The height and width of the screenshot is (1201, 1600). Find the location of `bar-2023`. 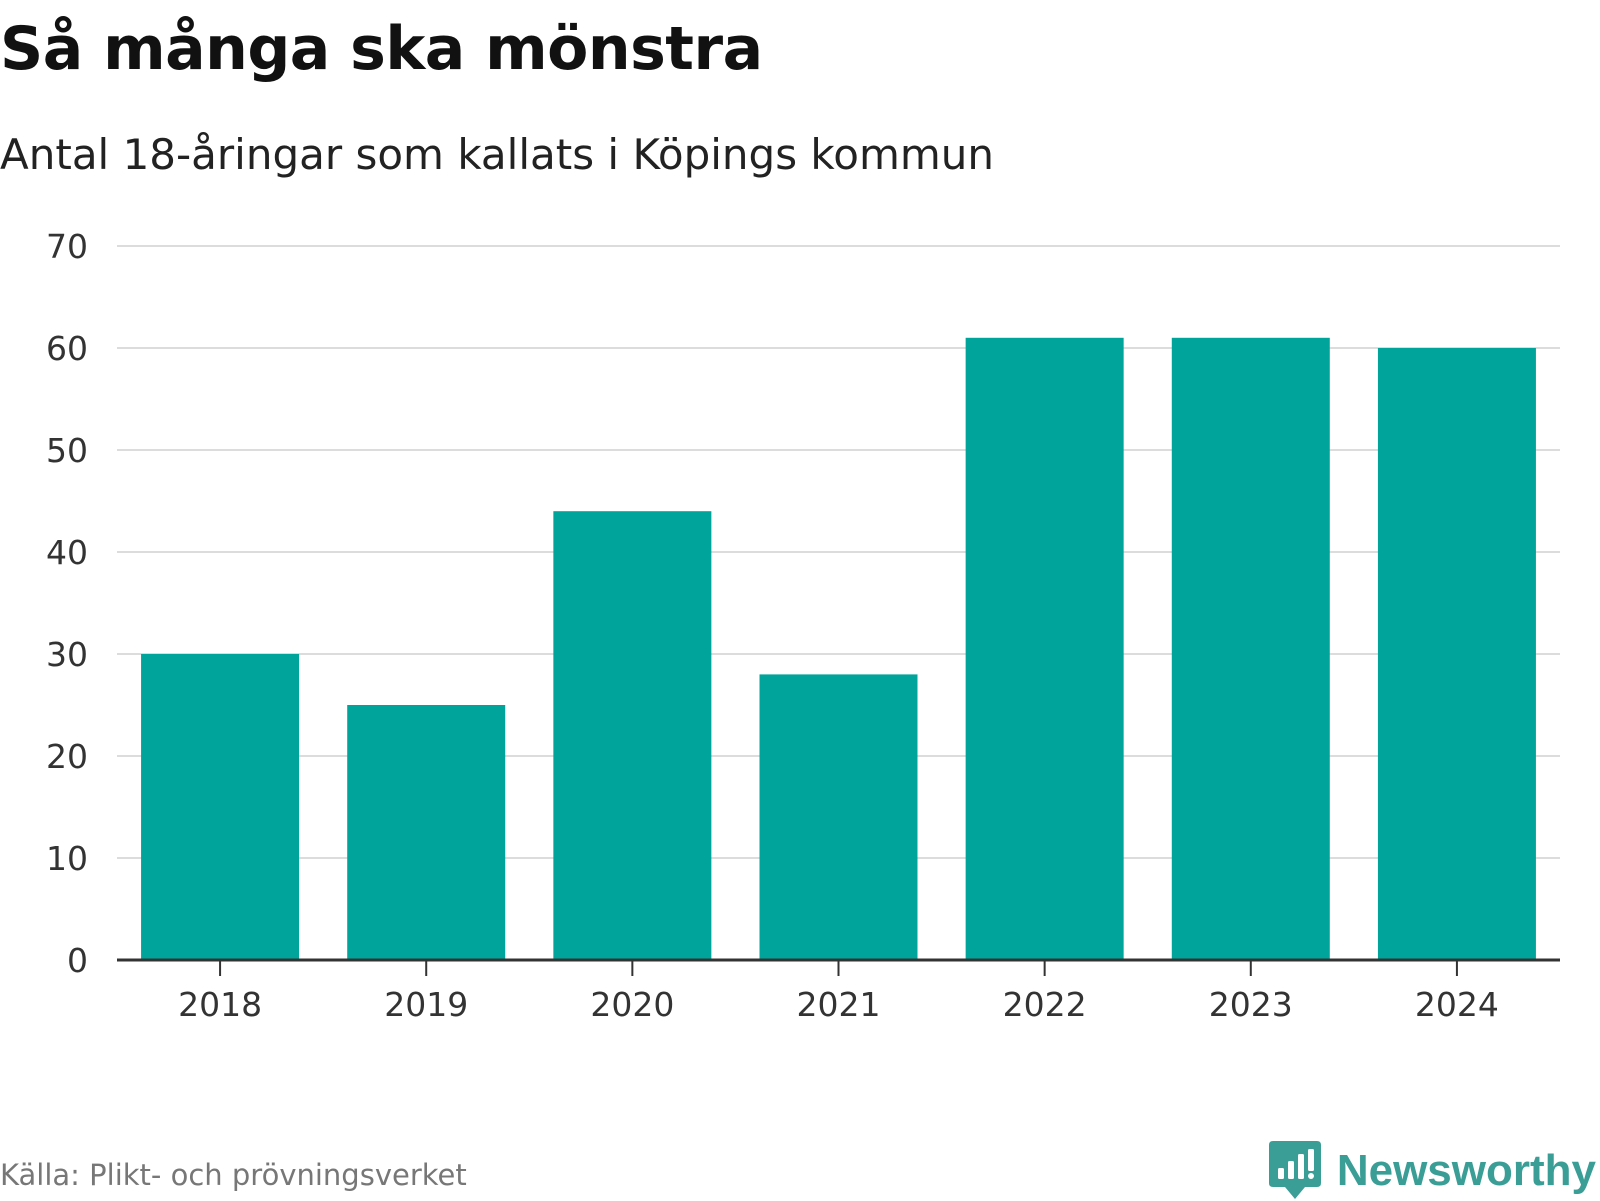

bar-2023 is located at coordinates (1250, 648).